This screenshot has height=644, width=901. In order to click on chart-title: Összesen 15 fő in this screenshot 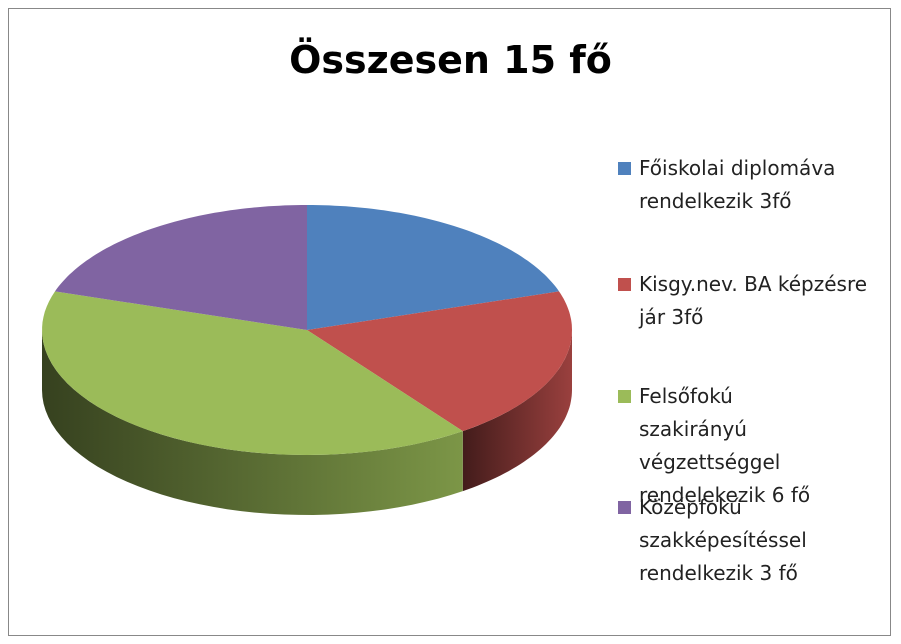, I will do `click(450, 60)`.